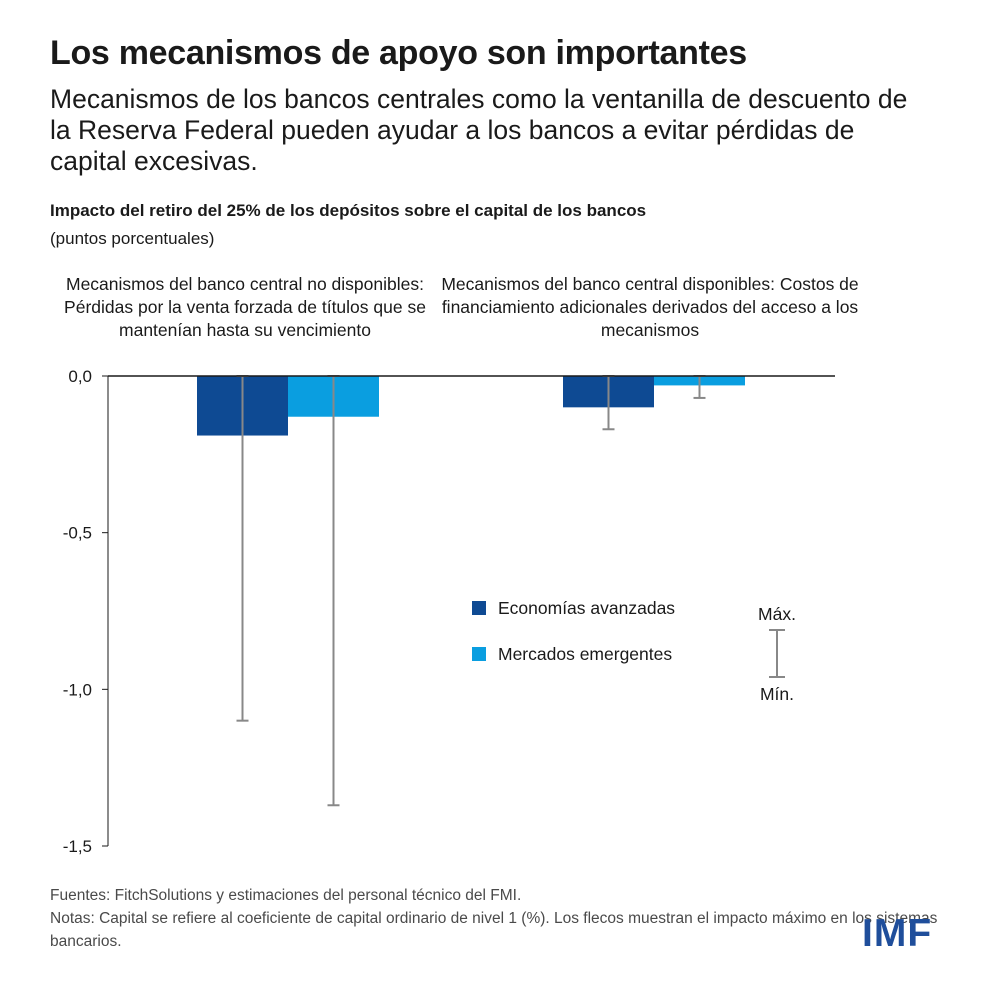  Describe the element at coordinates (132, 238) in the screenshot. I see `chart-units: (puntos porcentuales)` at that location.